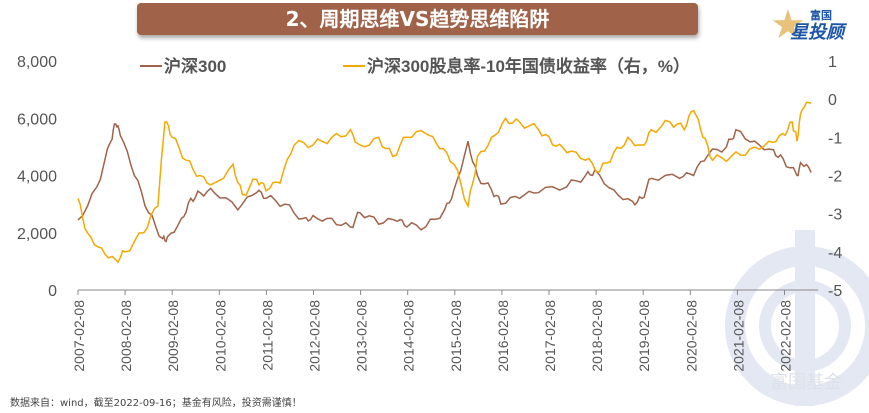 The width and height of the screenshot is (869, 413). What do you see at coordinates (195, 66) in the screenshot?
I see `legend-label: 沪深300` at bounding box center [195, 66].